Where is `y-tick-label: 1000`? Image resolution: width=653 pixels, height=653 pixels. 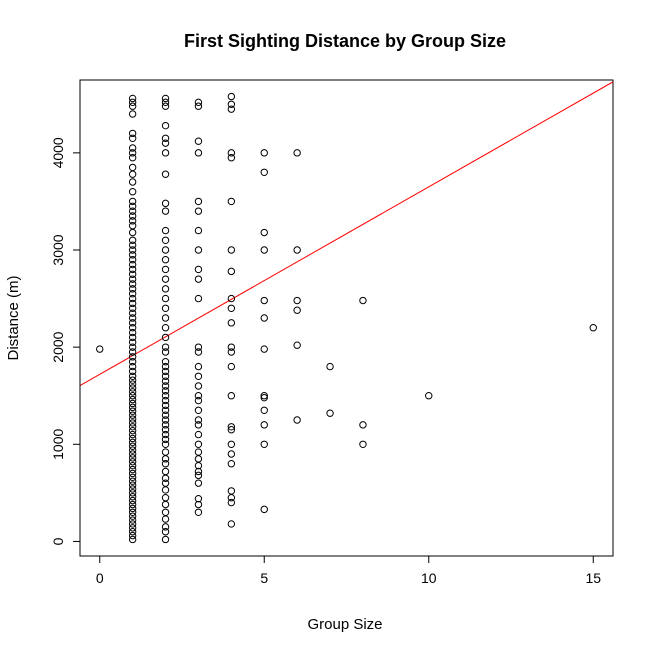
y-tick-label: 1000 is located at coordinates (58, 444).